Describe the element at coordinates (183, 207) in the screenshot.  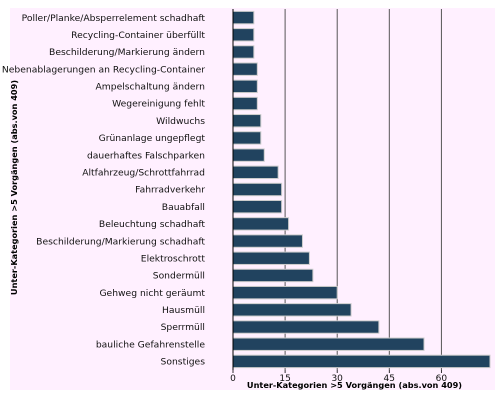
I see `category-label: Bauabfall` at that location.